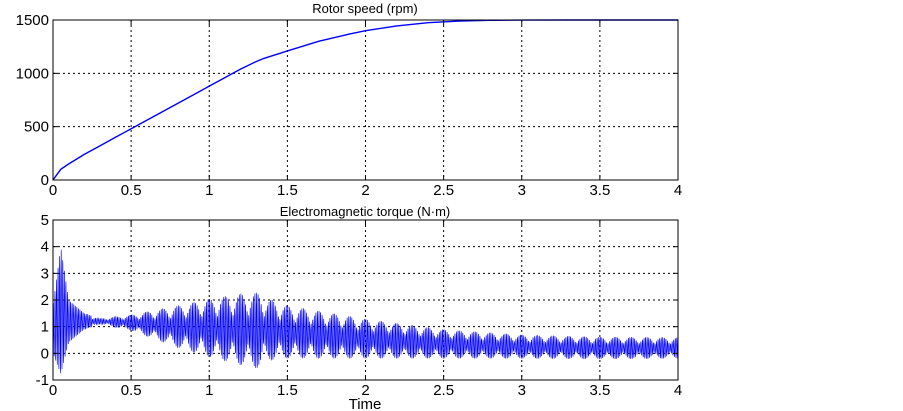  Describe the element at coordinates (365, 390) in the screenshot. I see `torque-x-tick-label: 2` at that location.